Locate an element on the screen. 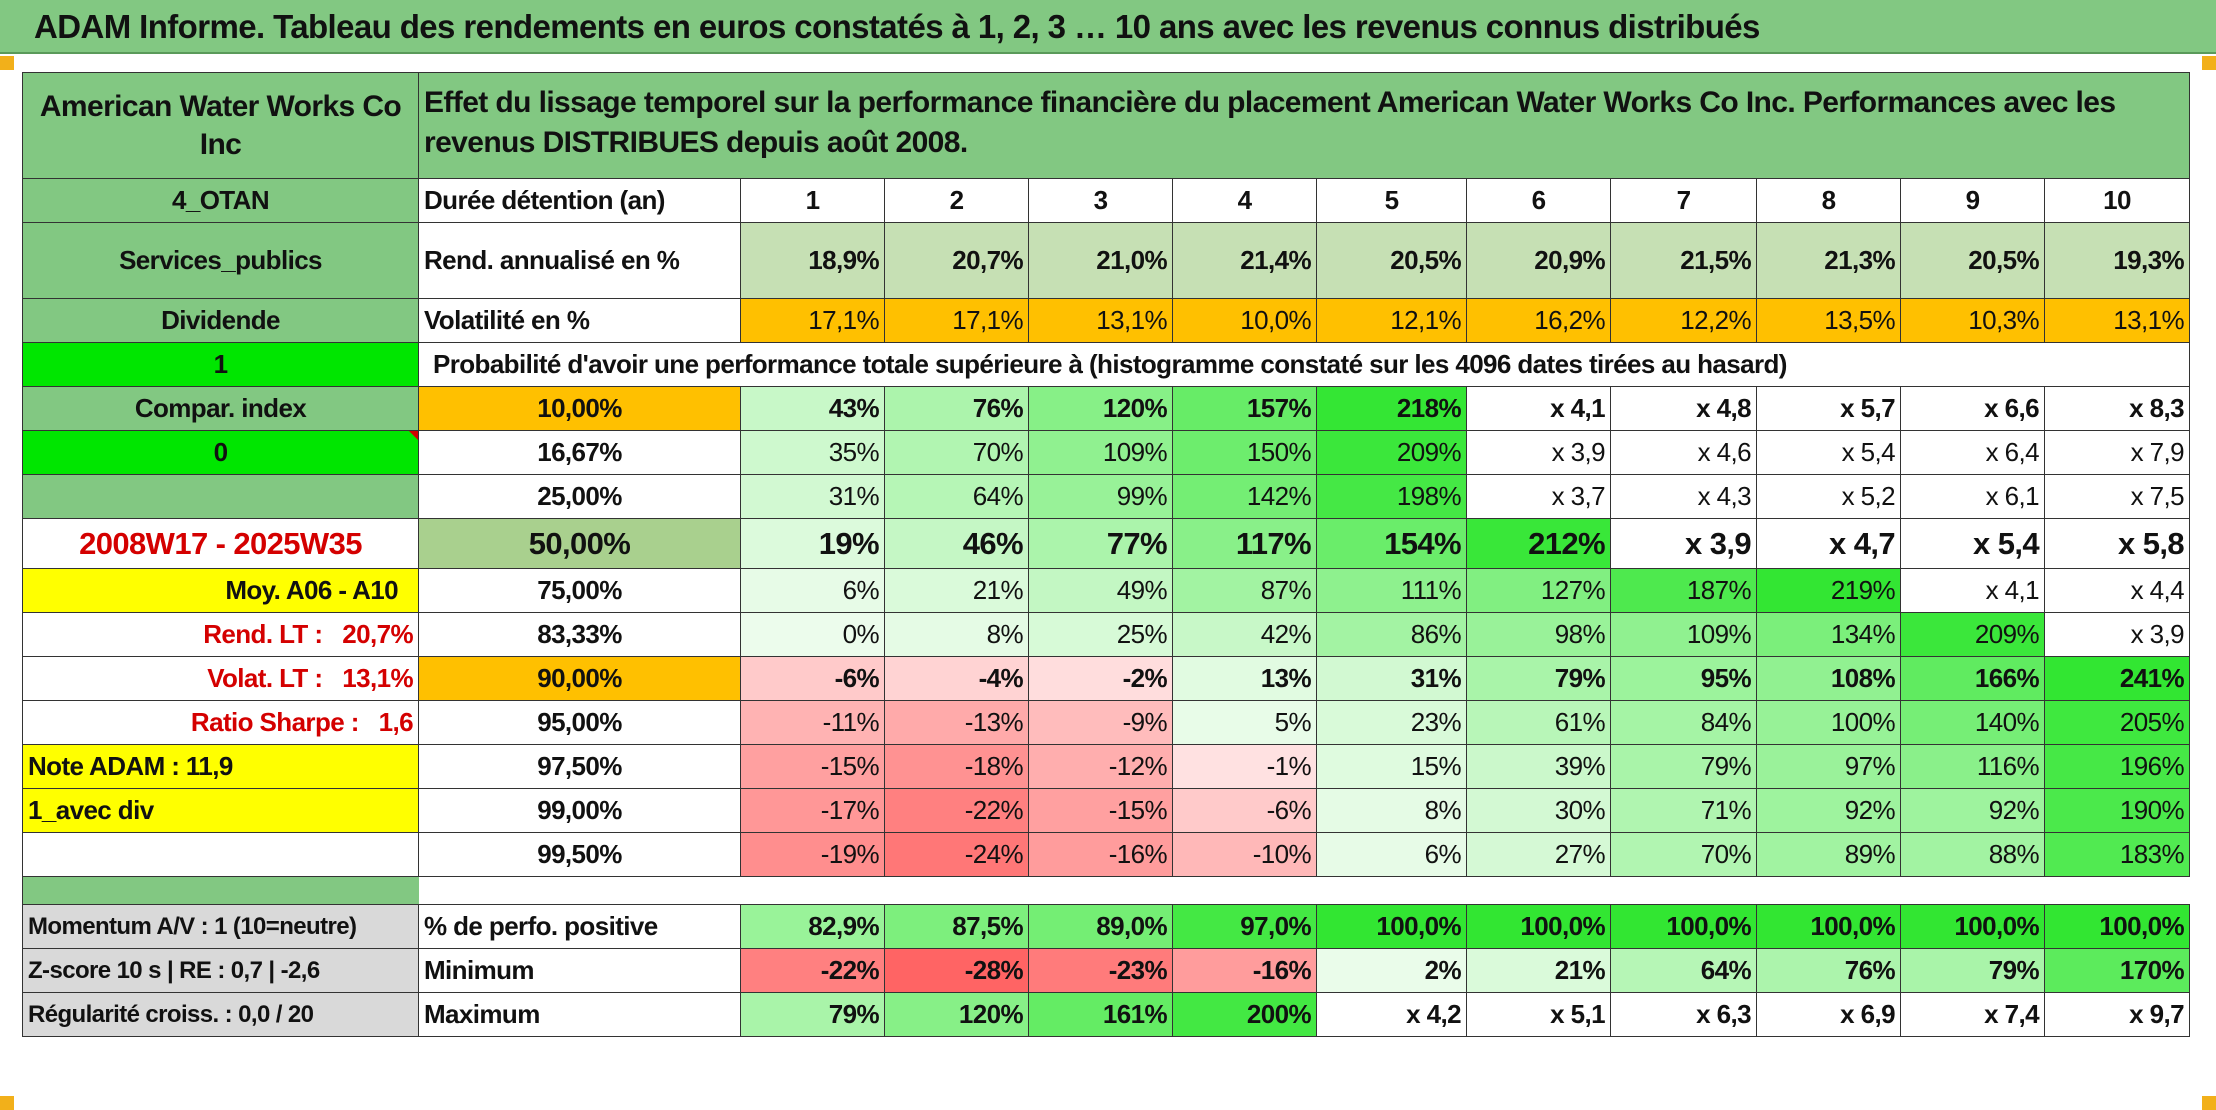 This screenshot has height=1110, width=2216. prob-value: x 3,7 is located at coordinates (1538, 496).